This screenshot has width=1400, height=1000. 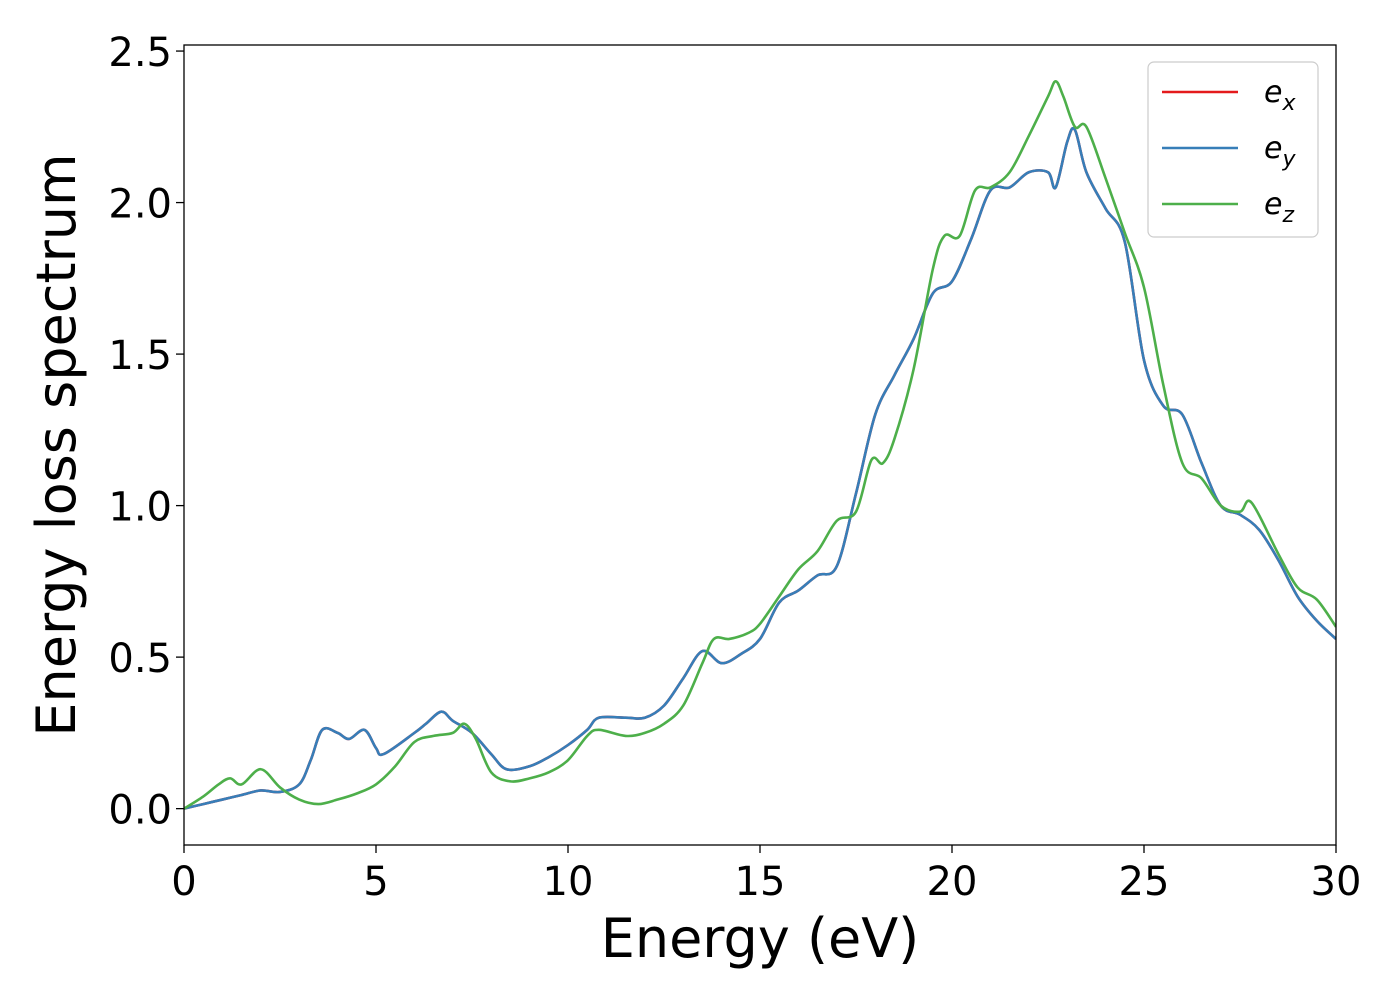 What do you see at coordinates (375, 882) in the screenshot?
I see `x-tick-label: 5` at bounding box center [375, 882].